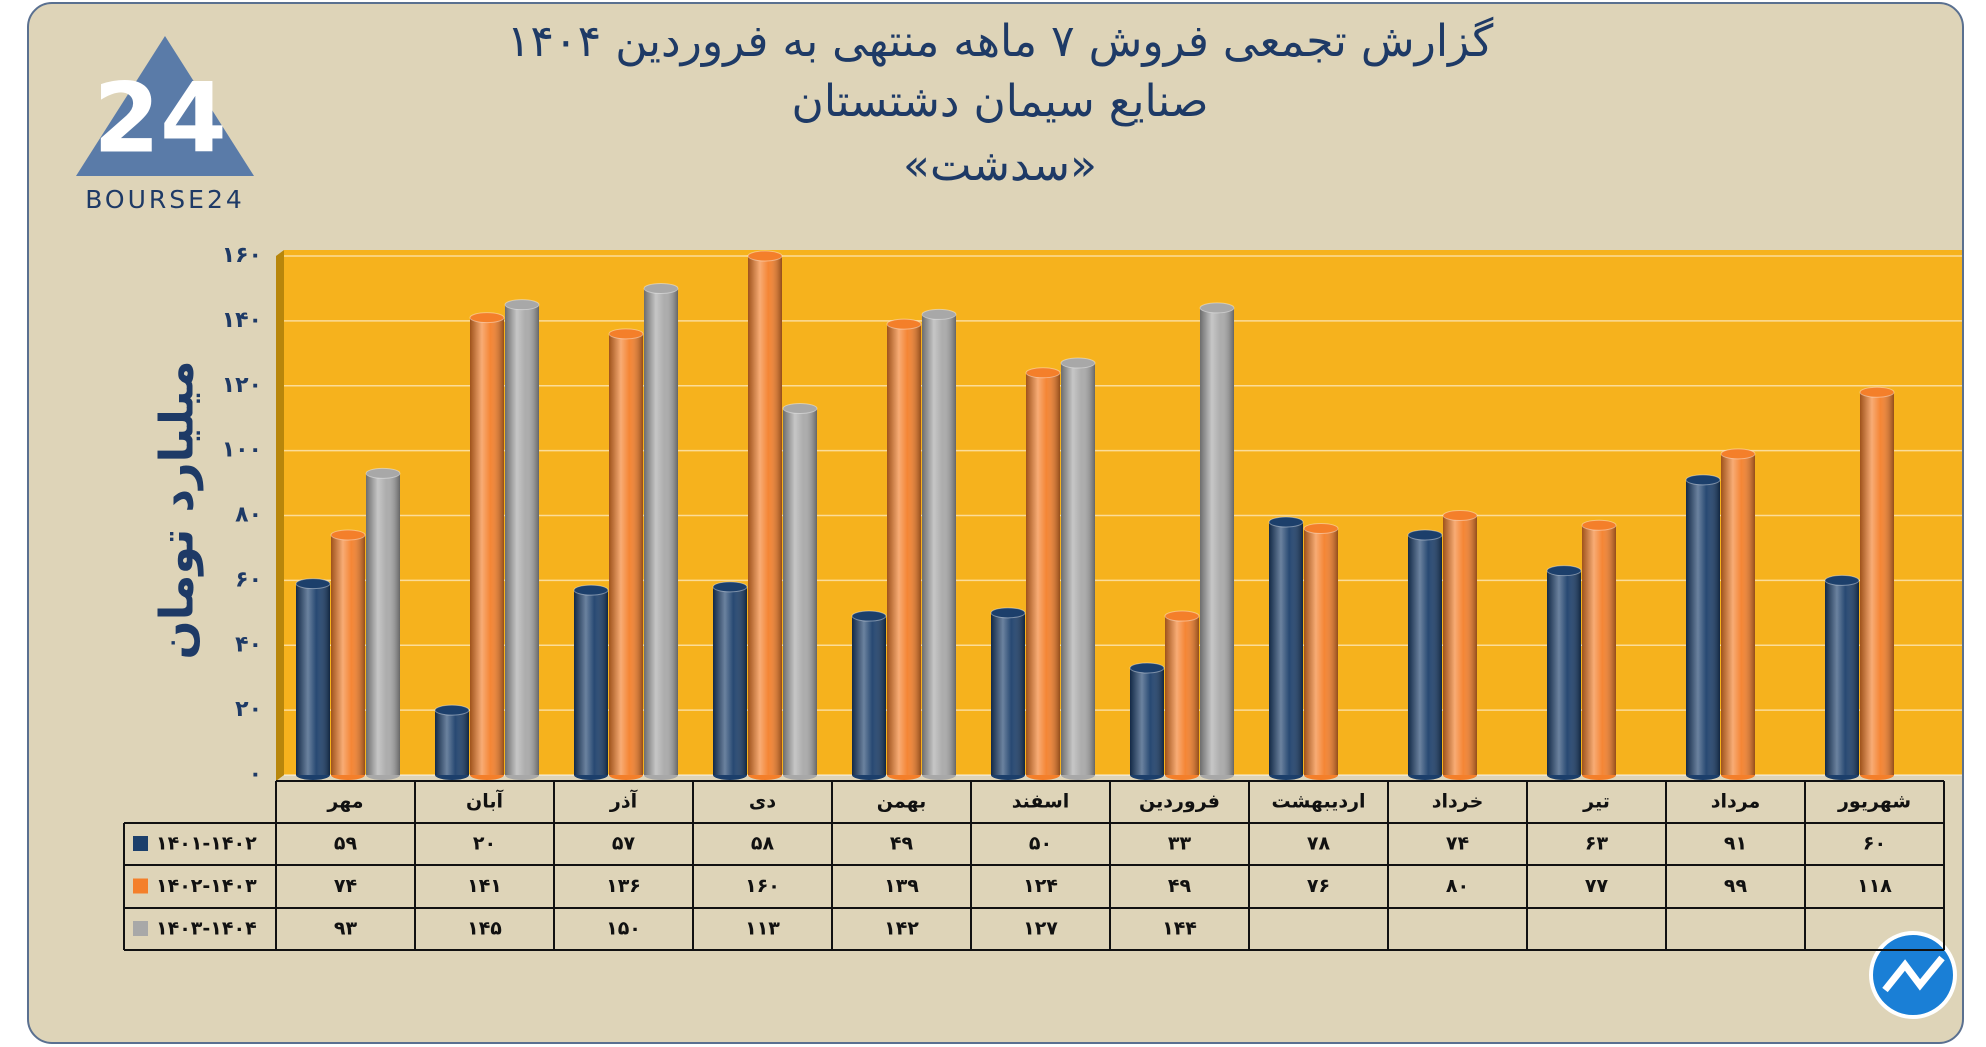 The width and height of the screenshot is (1986, 1047). Describe the element at coordinates (248, 709) in the screenshot. I see `y-tick-label: ۲۰` at that location.